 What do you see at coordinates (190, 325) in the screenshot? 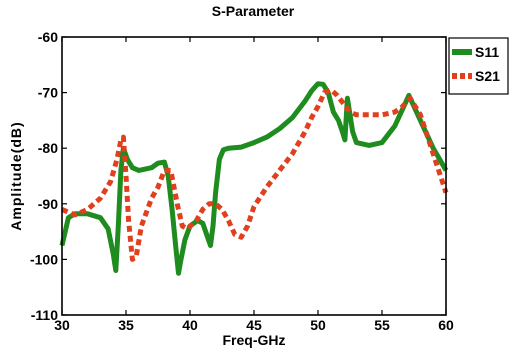
I see `x-tick-label: 40` at bounding box center [190, 325].